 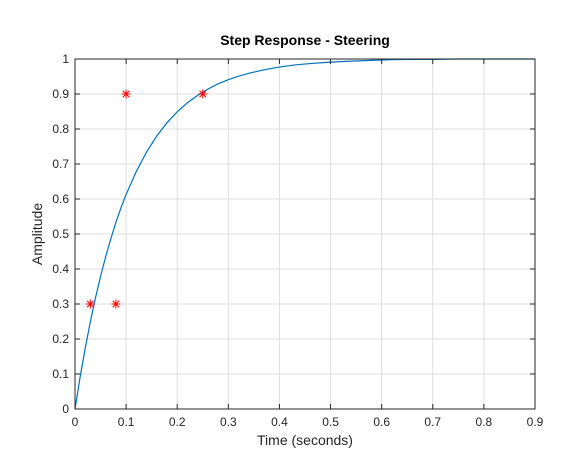 I want to click on y-tick-label: 0.1, so click(x=60, y=374).